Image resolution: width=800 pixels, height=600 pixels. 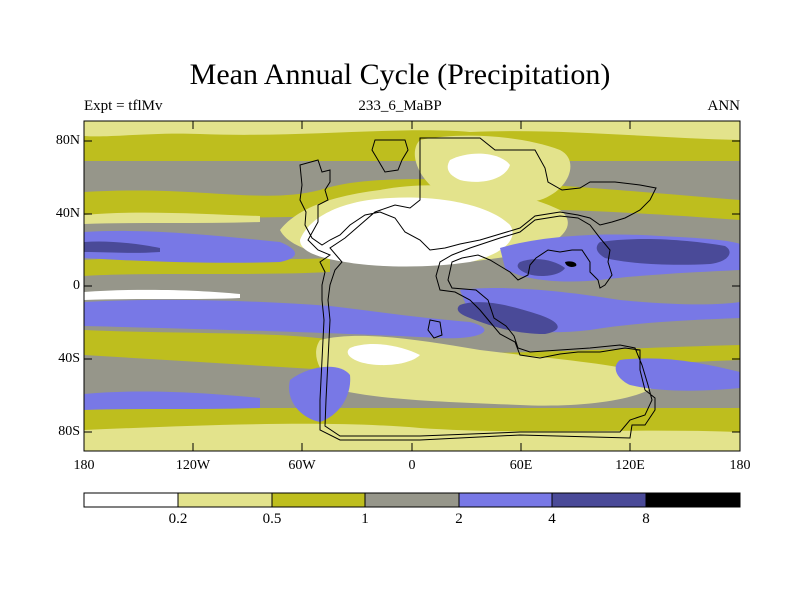 I want to click on colorbar-label: 2, so click(x=459, y=519).